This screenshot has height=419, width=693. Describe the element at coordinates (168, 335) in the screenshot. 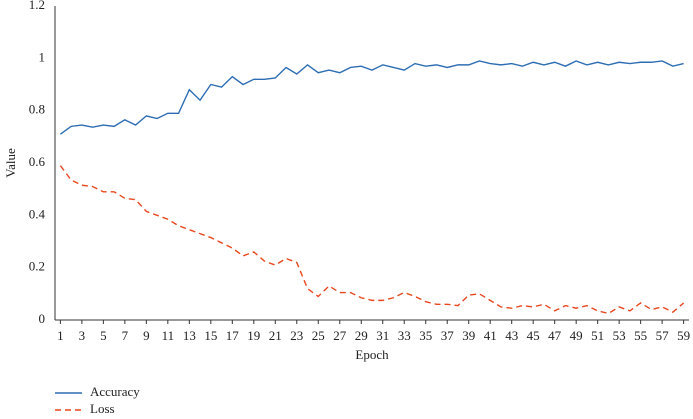

I see `x-tick-label: 11` at that location.